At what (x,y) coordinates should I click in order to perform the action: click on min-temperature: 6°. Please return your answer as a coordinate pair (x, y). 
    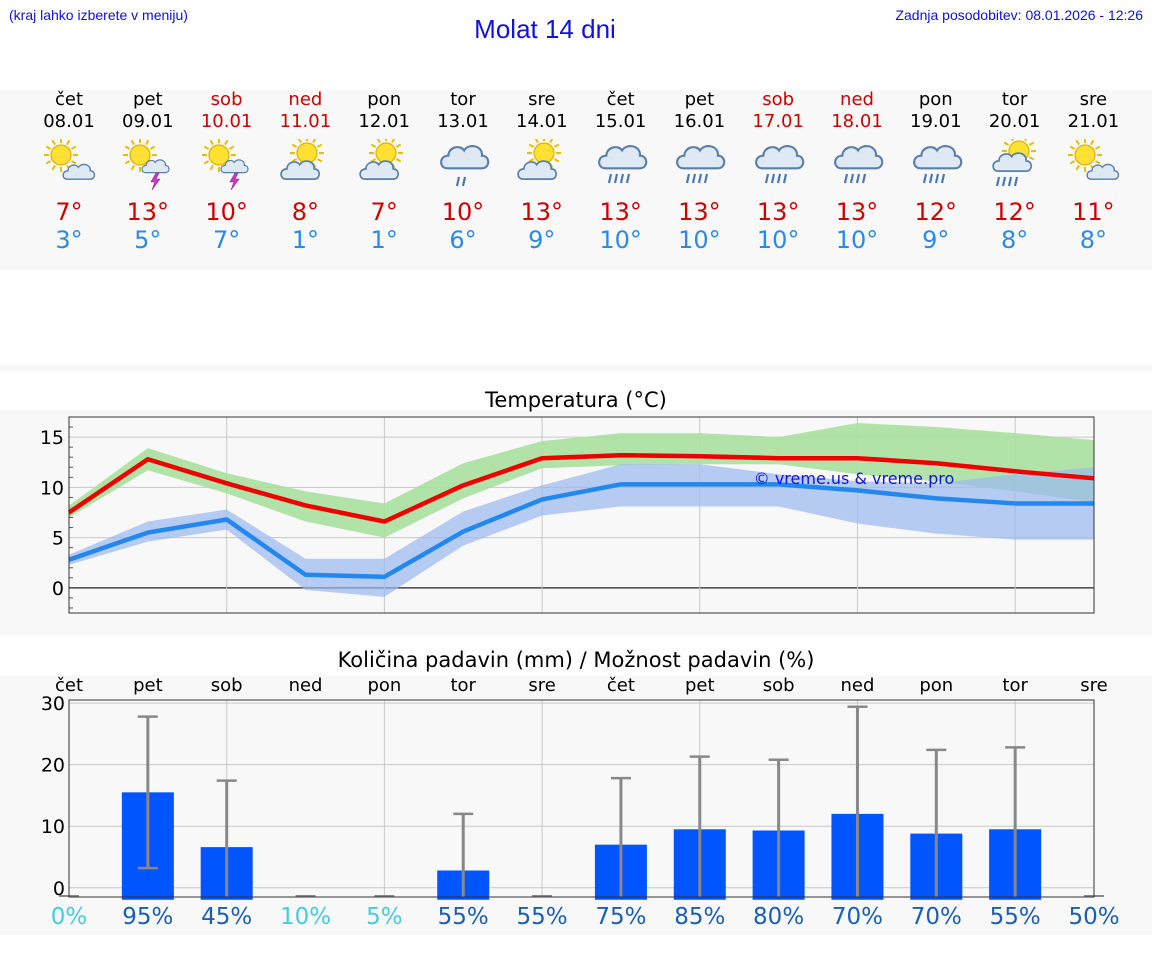
    Looking at the image, I should click on (463, 240).